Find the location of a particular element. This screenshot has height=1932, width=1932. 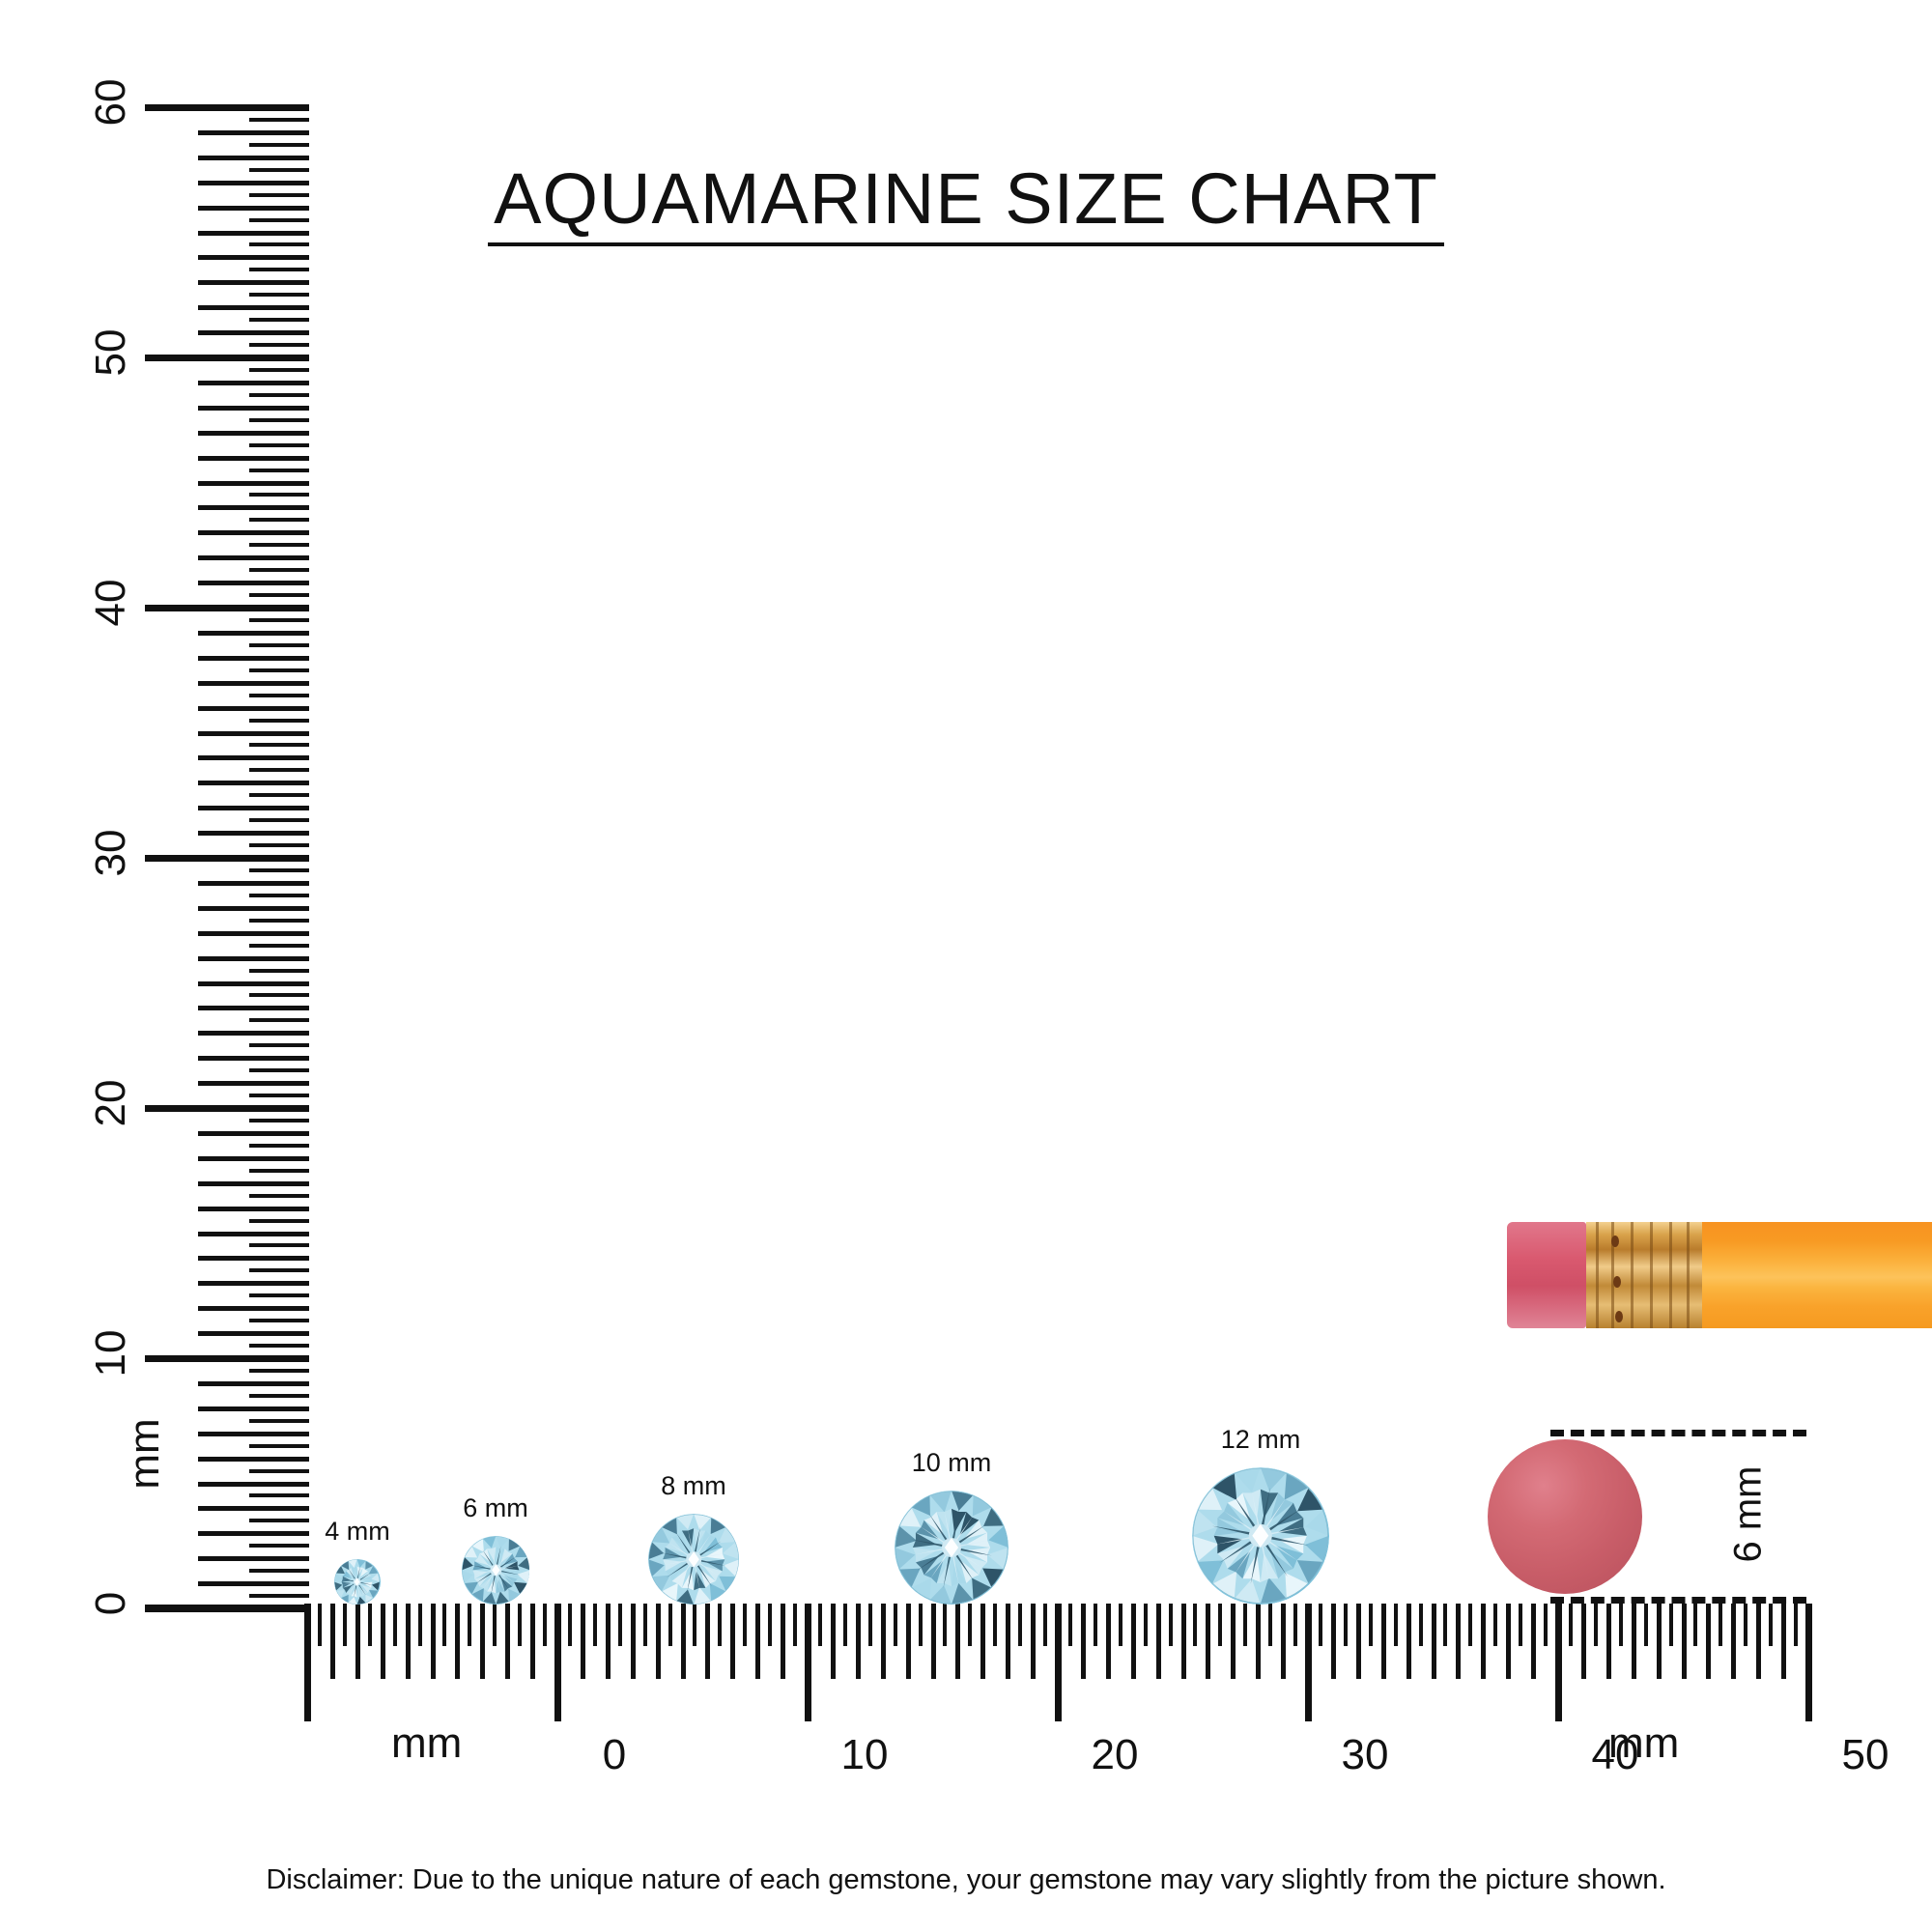

gem-4mm is located at coordinates (357, 1581).